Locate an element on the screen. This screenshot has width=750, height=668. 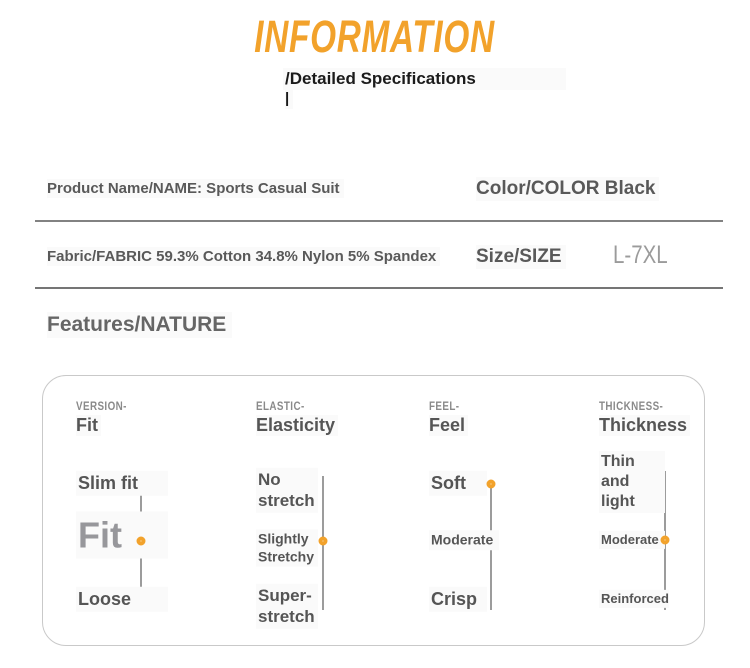
column-elastic-label: Elasticity is located at coordinates (297, 425).